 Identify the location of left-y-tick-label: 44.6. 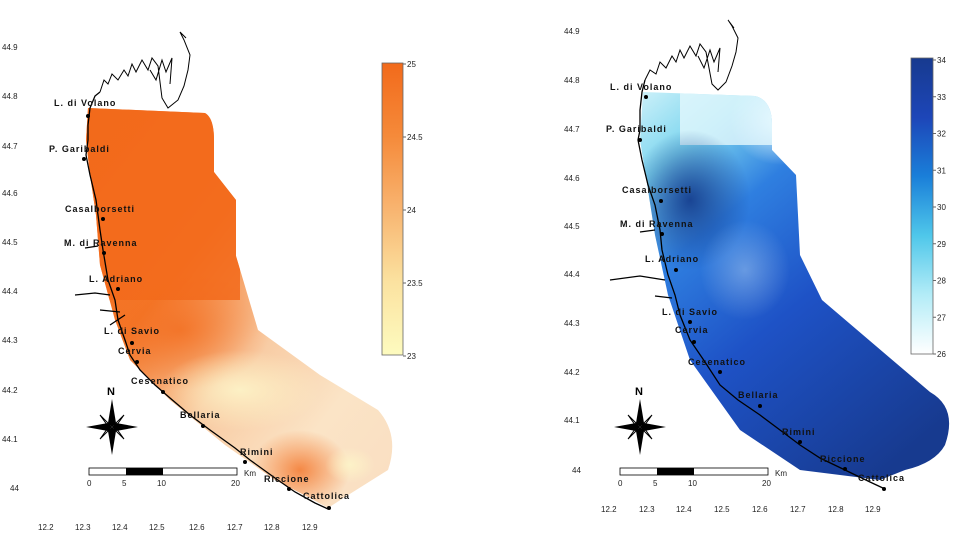
(10, 193).